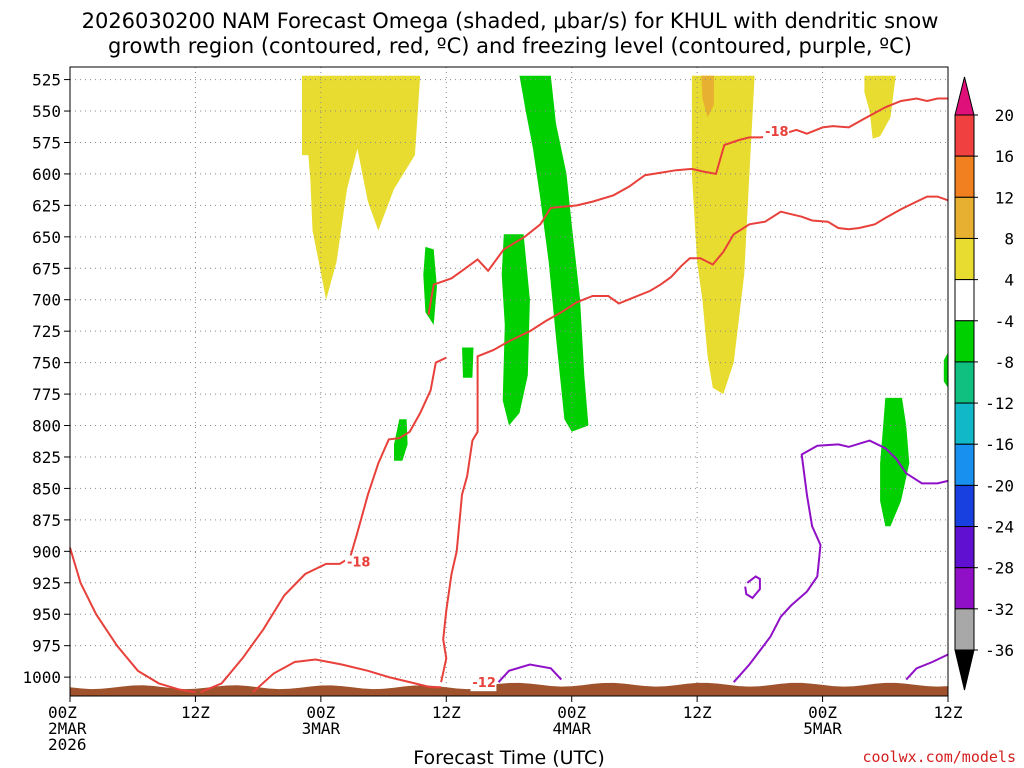 This screenshot has height=768, width=1024. I want to click on x-axis-label: Forecast Time (UTC), so click(508, 757).